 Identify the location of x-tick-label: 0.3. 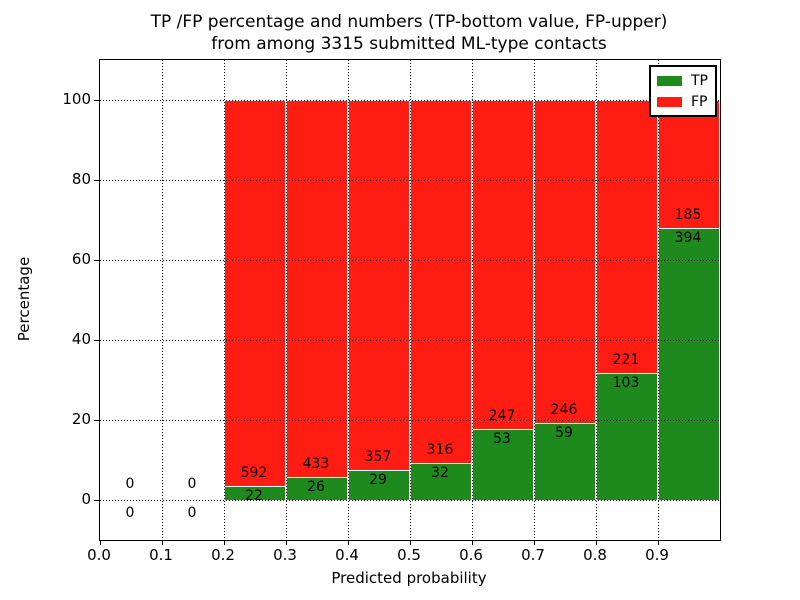
(285, 555).